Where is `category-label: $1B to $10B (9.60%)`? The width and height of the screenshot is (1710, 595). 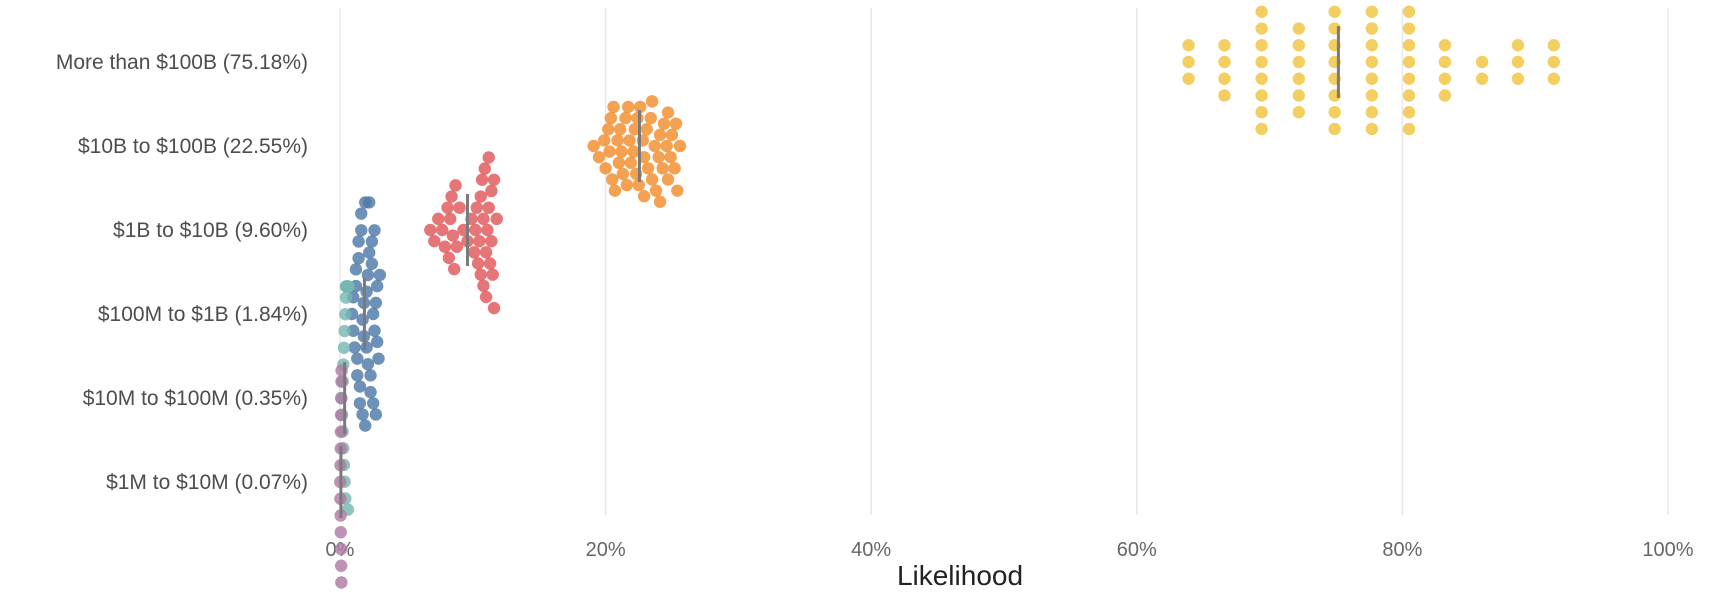 category-label: $1B to $10B (9.60%) is located at coordinates (210, 230).